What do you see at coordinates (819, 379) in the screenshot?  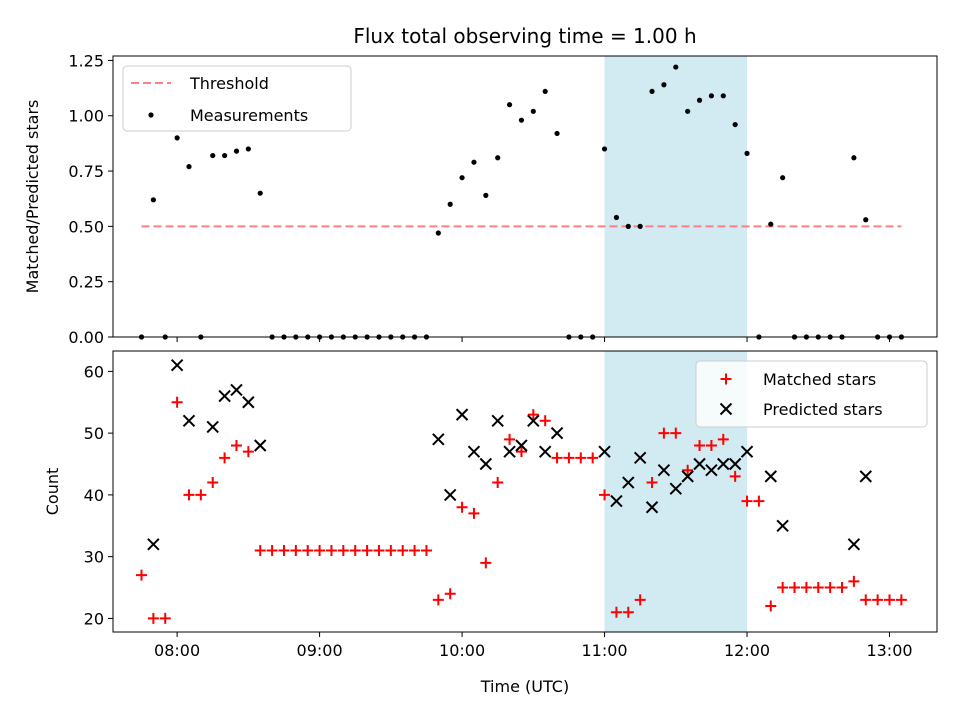 I see `legend-label: Matched stars` at bounding box center [819, 379].